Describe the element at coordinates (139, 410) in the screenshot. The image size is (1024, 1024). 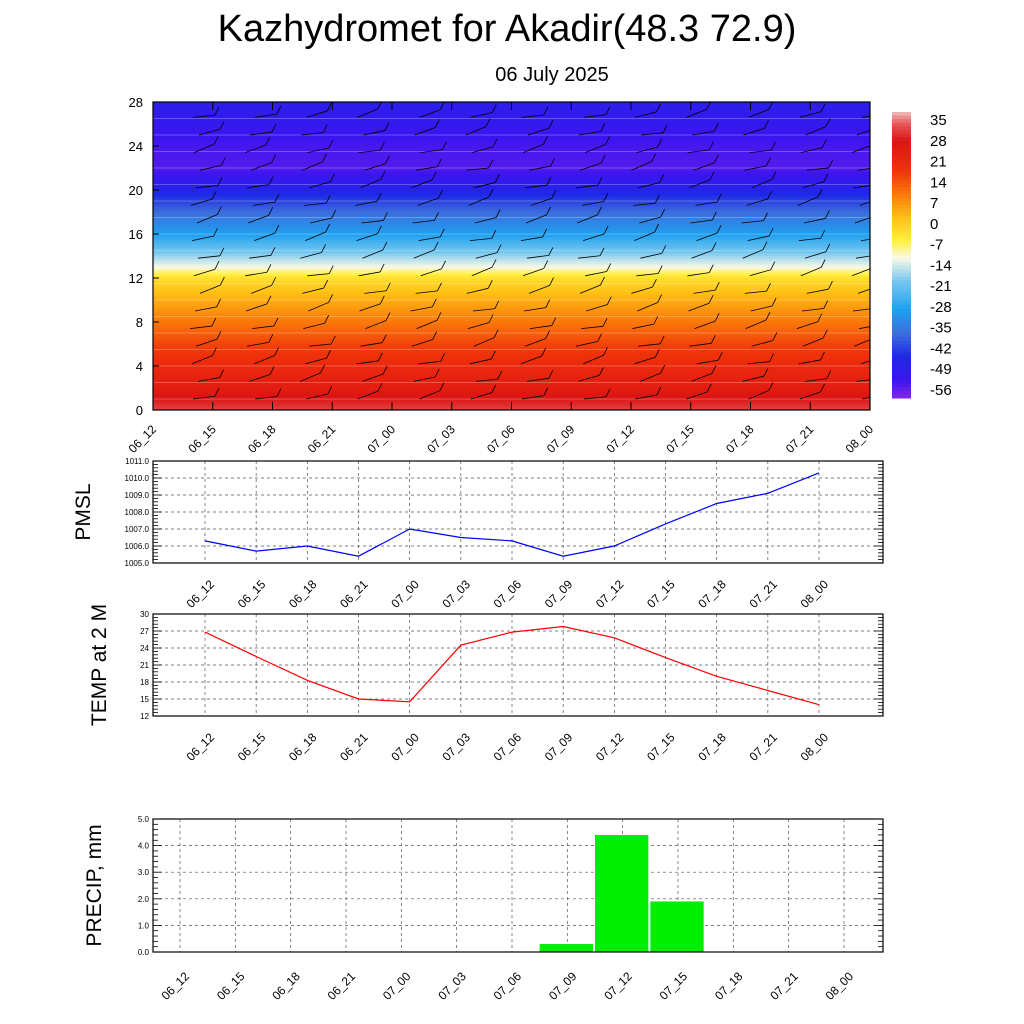
I see `y-tick-label: 0` at that location.